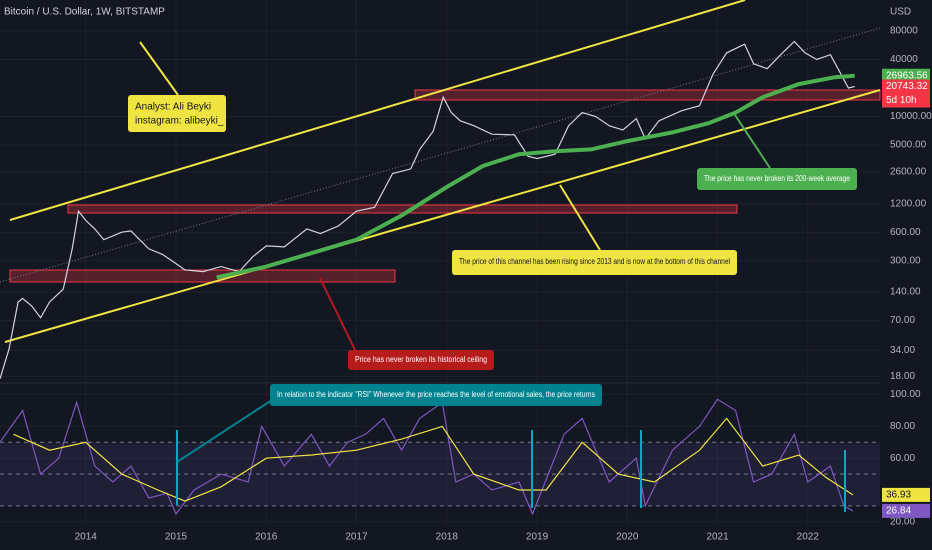  I want to click on rsi-band, so click(440, 474).